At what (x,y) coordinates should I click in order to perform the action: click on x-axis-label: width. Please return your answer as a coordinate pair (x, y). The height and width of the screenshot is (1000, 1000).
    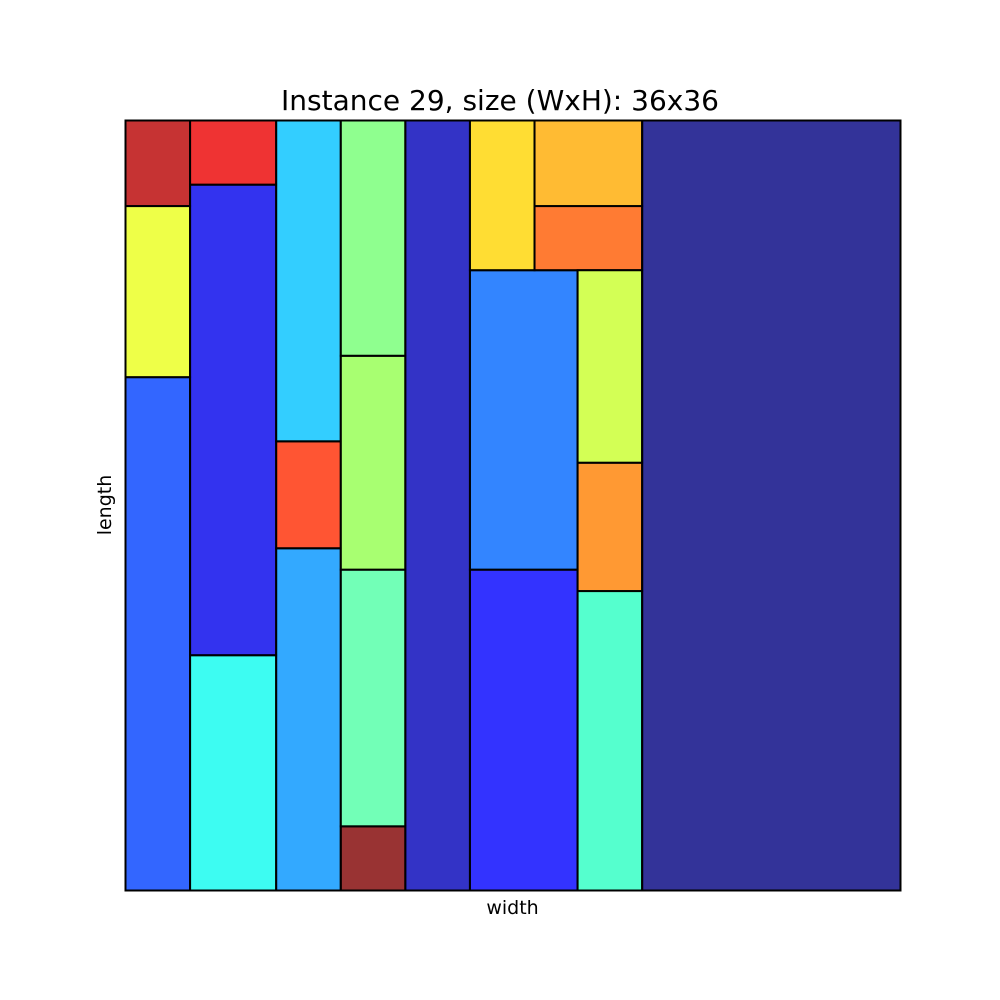
    Looking at the image, I should click on (512, 908).